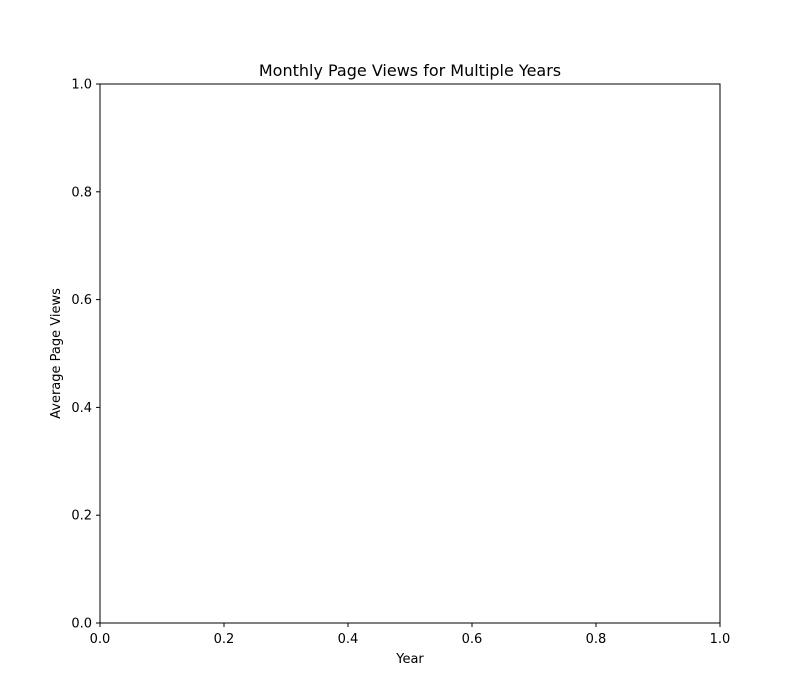 The image size is (800, 700). I want to click on x-tick-label: 1.0, so click(720, 639).